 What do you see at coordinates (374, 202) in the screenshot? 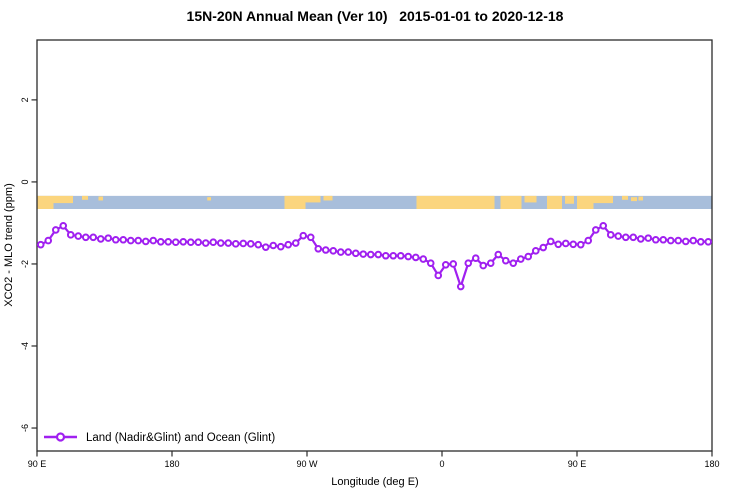
I see `ocean-strip` at bounding box center [374, 202].